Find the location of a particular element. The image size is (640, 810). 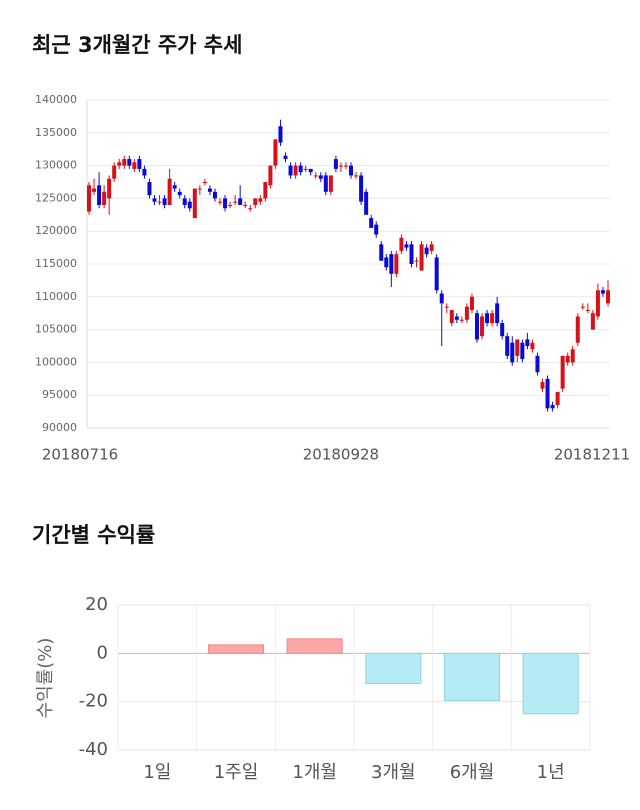

y-tick-label: 110000 is located at coordinates (56, 296).